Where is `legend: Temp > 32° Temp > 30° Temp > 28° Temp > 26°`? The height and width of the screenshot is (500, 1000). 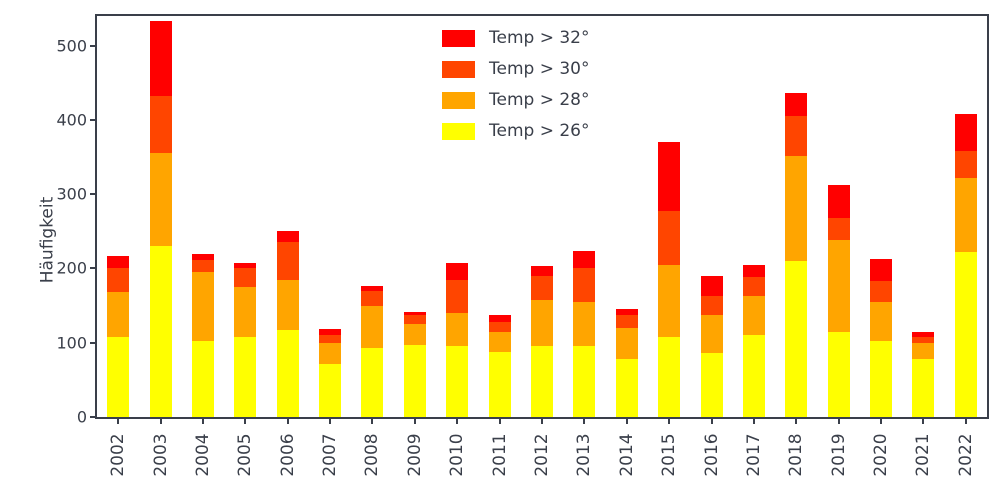 legend: Temp > 32° Temp > 30° Temp > 28° Temp > 26° is located at coordinates (516, 84).